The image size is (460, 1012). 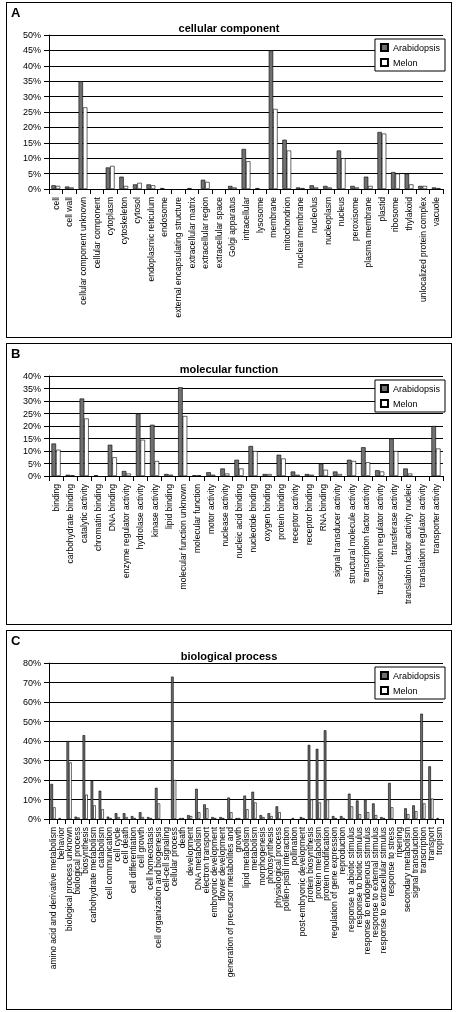 What do you see at coordinates (191, 232) in the screenshot?
I see `x-tick-label: extracellular matrix` at bounding box center [191, 232].